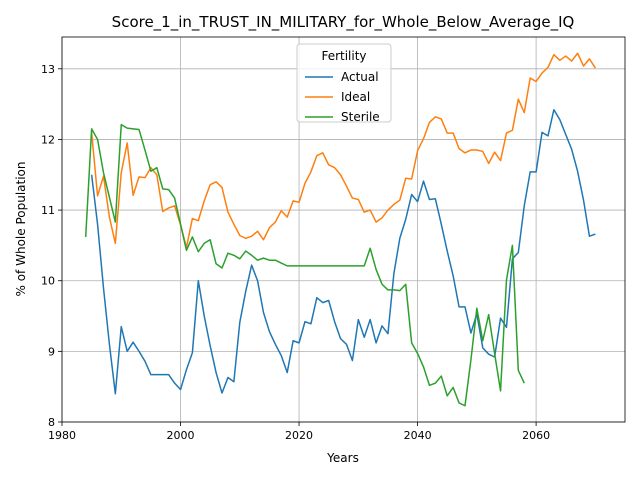 This screenshot has width=640, height=480. What do you see at coordinates (181, 435) in the screenshot?
I see `x-tick-label: 2000` at bounding box center [181, 435].